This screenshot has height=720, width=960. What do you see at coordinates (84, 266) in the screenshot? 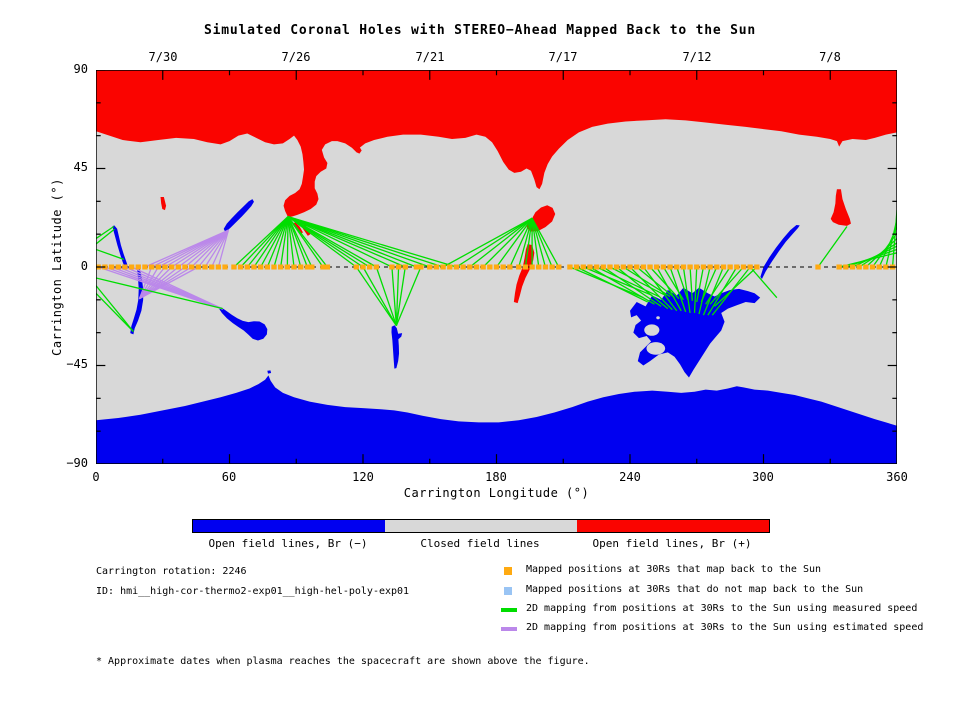
I see `y-tick-label: 0` at bounding box center [84, 266].